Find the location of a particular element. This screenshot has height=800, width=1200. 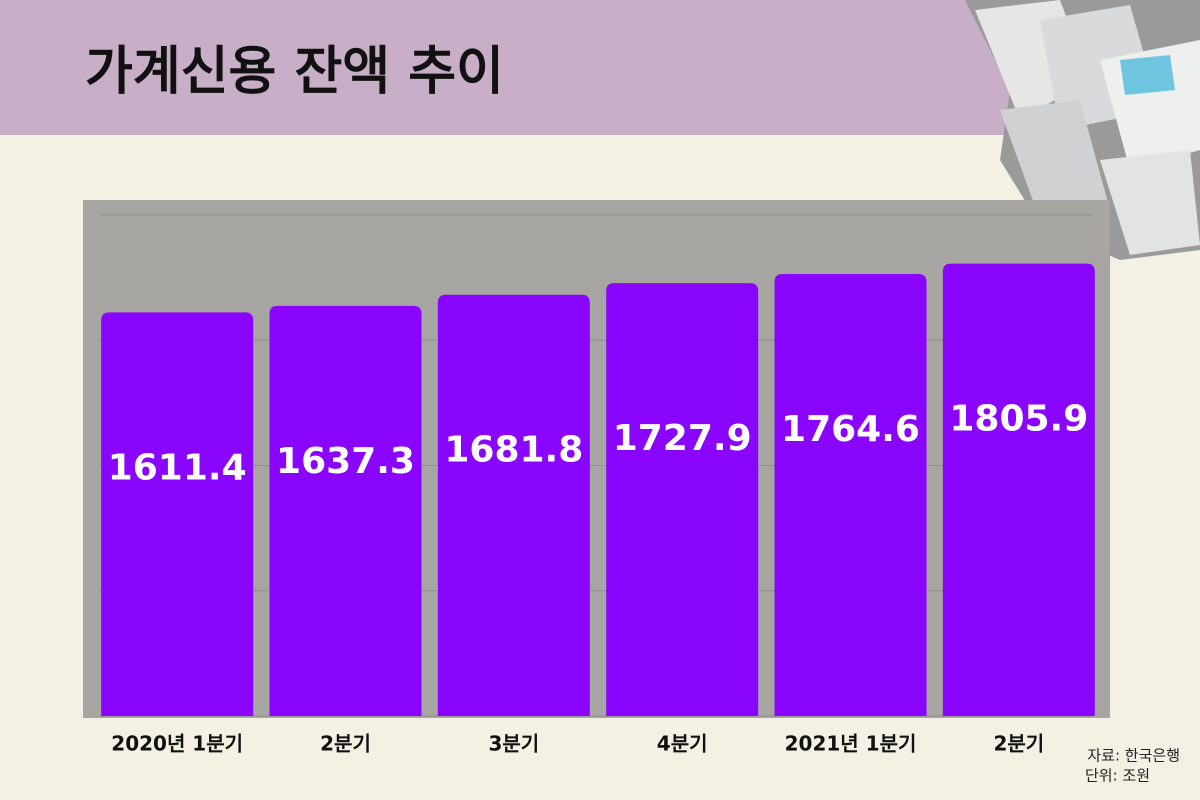

value-label: 1805.9 is located at coordinates (1018, 419).